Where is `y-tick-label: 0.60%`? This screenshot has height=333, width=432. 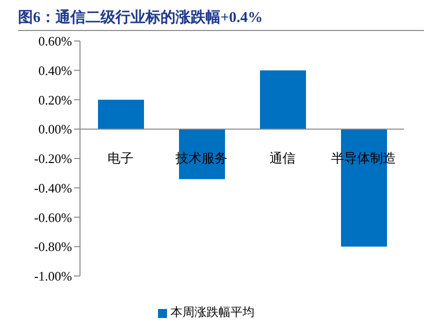 y-tick-label: 0.60% is located at coordinates (55, 41).